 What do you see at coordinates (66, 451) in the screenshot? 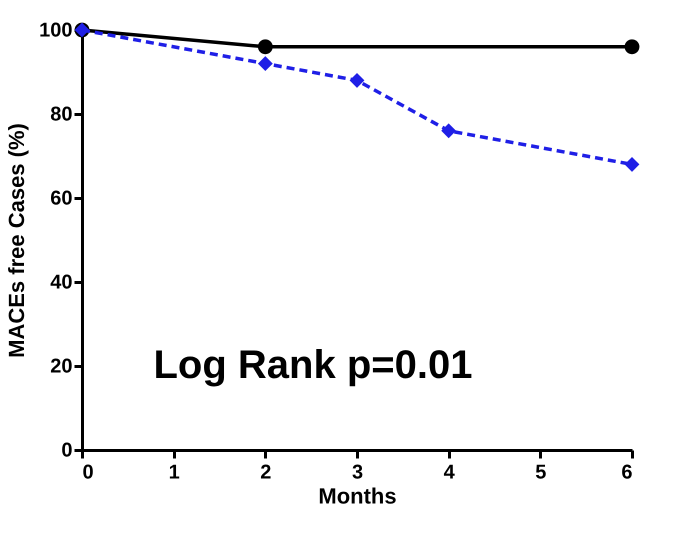
I see `y-tick-label: 0` at bounding box center [66, 451].